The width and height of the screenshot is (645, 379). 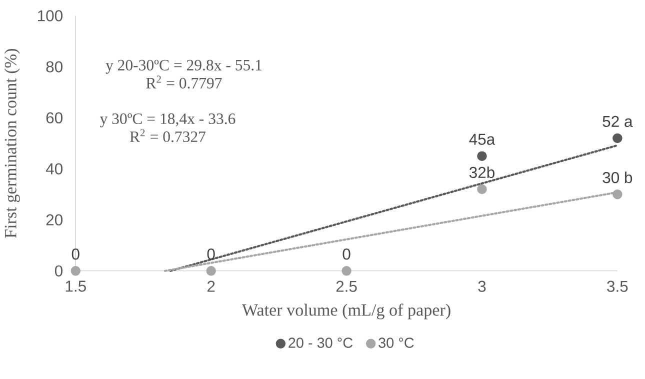 I want to click on data-label: 32b, so click(x=481, y=172).